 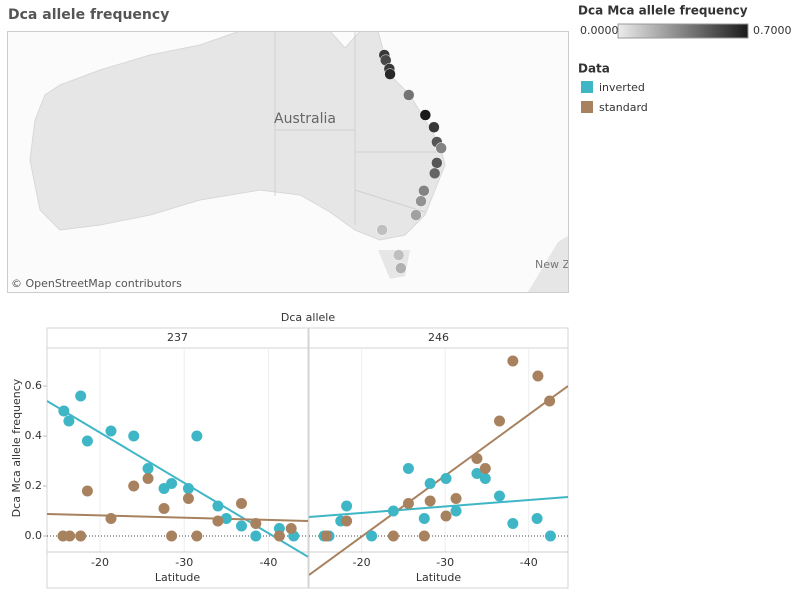 I want to click on color-legend-max: 0.7000, so click(x=772, y=30).